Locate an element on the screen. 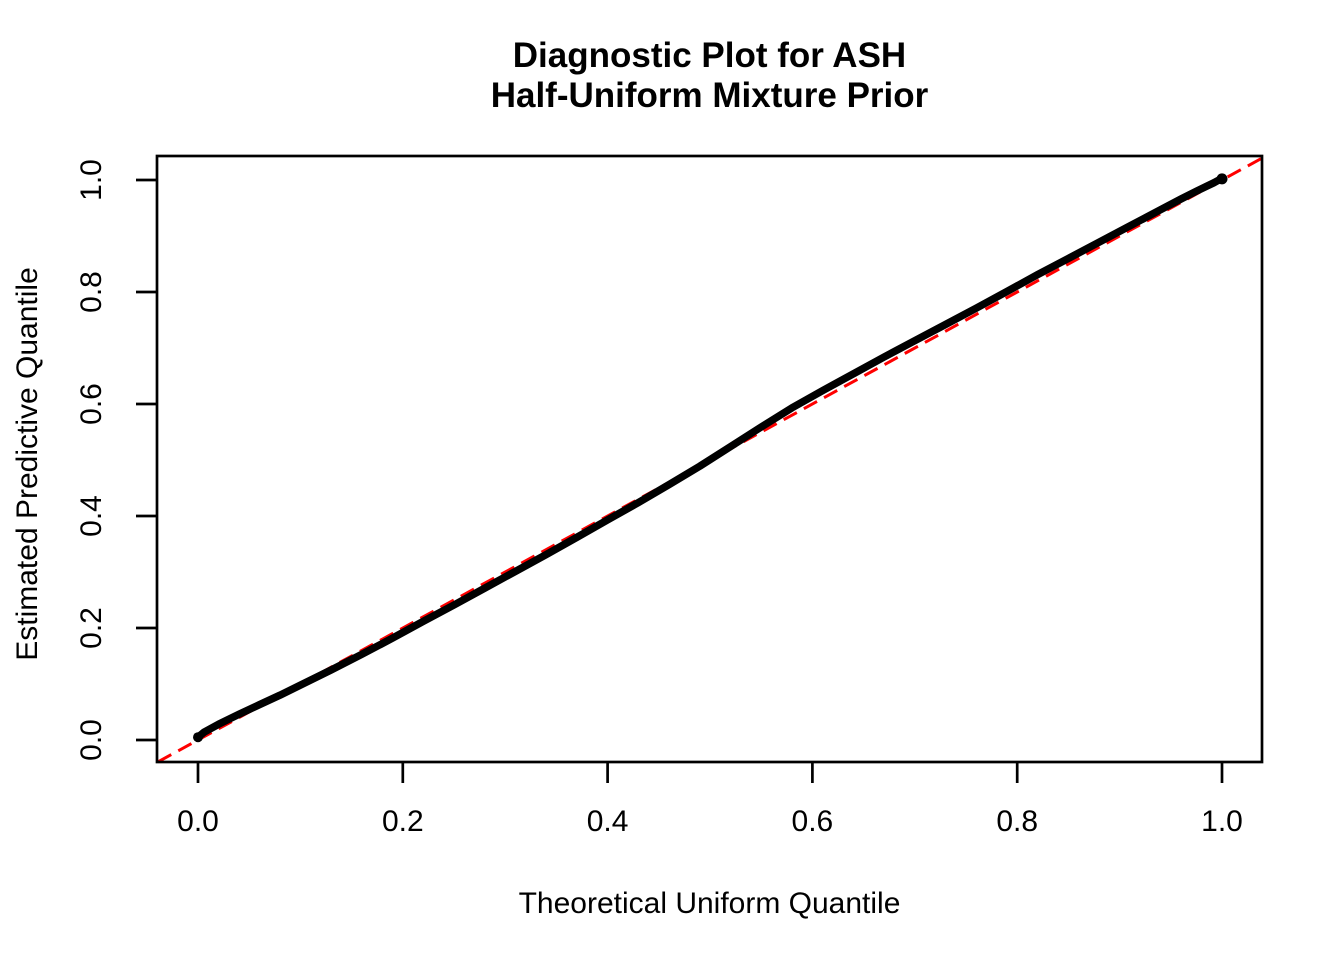  y-tick-label: 0.8 is located at coordinates (91, 292).